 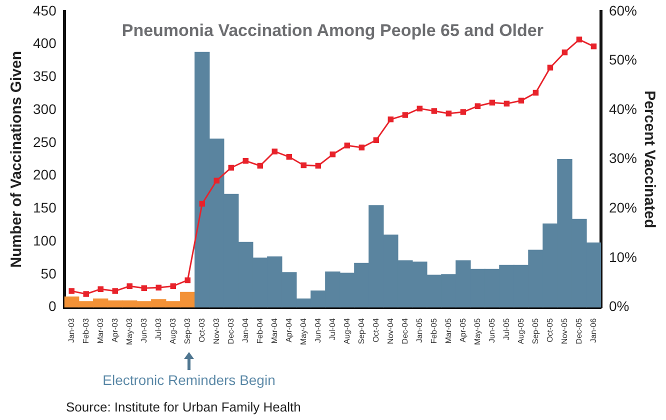 I want to click on y2-tick-label: 40%, so click(x=623, y=108).